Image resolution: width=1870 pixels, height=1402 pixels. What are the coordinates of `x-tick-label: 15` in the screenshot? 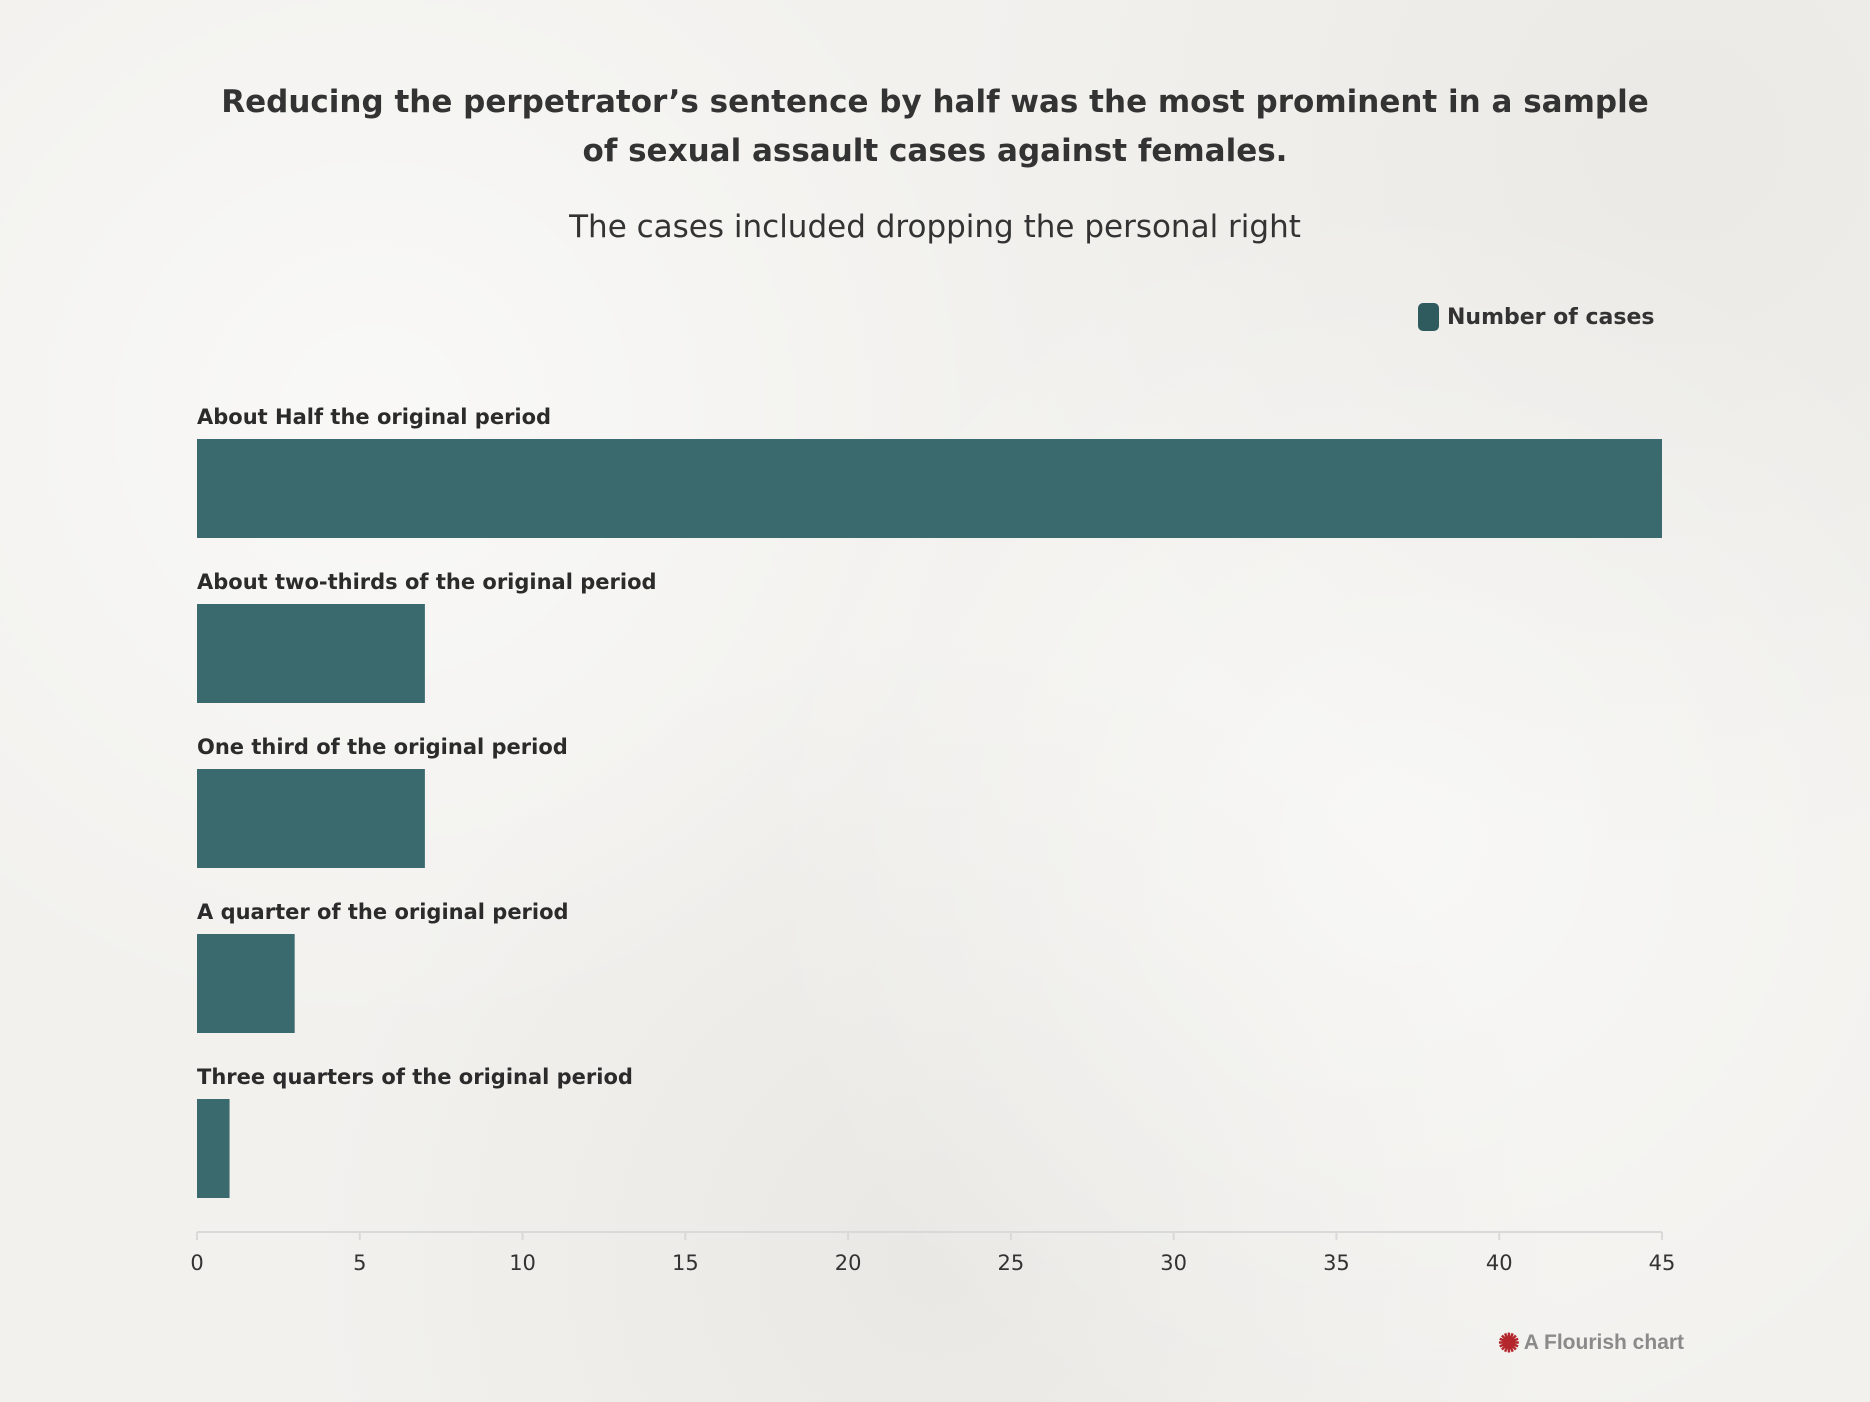 It's located at (685, 1263).